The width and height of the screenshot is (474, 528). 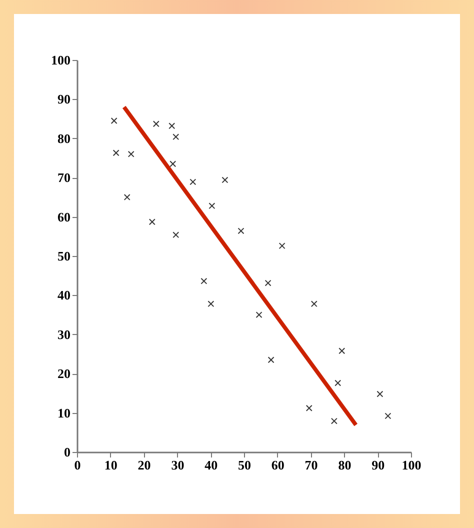 What do you see at coordinates (412, 465) in the screenshot?
I see `x-tick-label: 100` at bounding box center [412, 465].